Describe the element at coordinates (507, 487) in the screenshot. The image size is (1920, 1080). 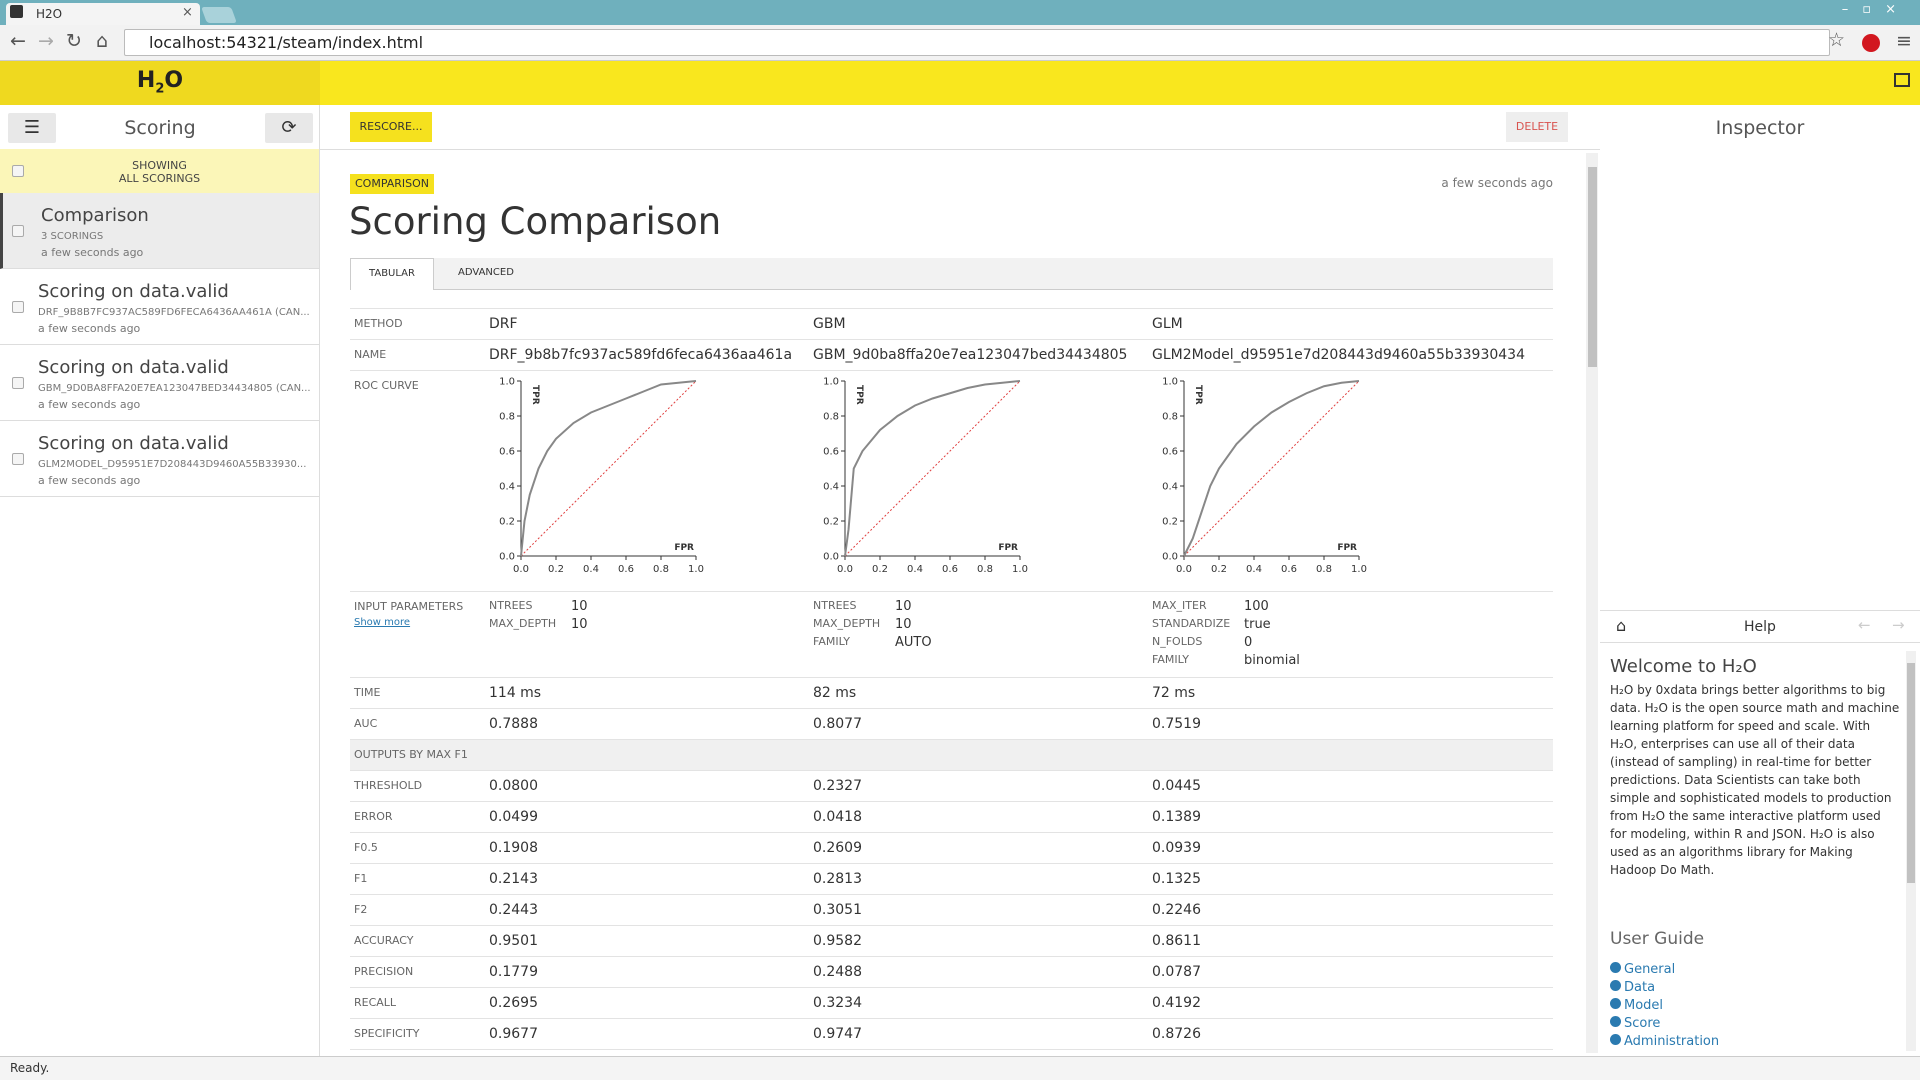
I see `y-tick-label: 0.4` at that location.